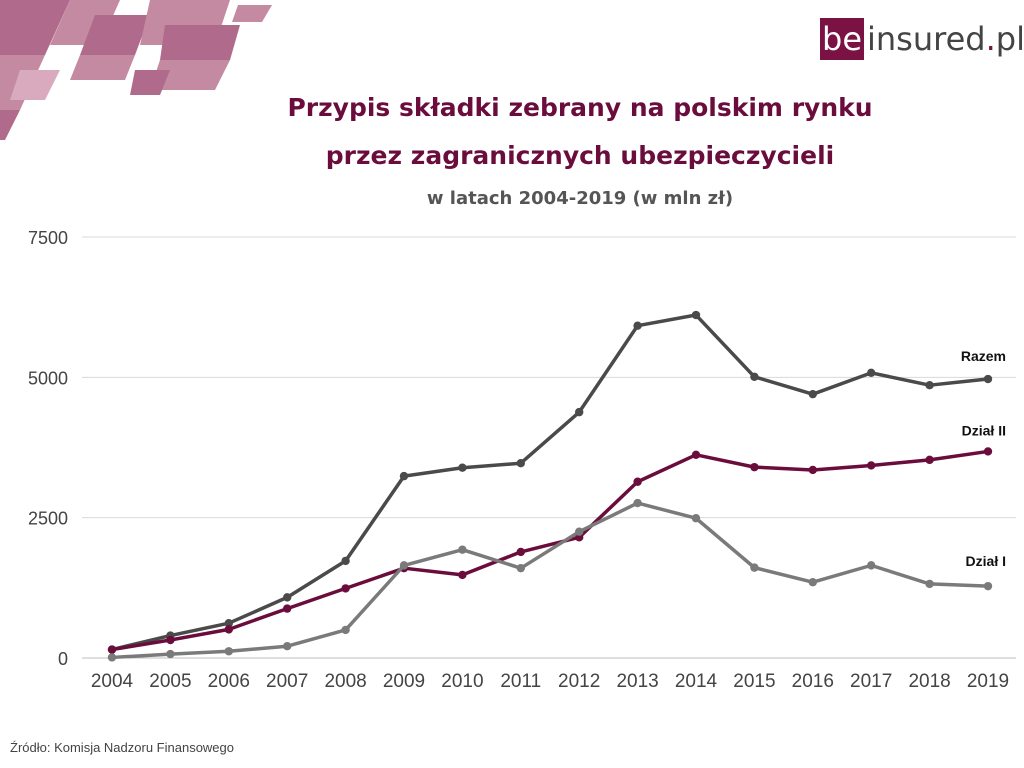 The width and height of the screenshot is (1024, 768). I want to click on x-tick-label: 2015, so click(754, 681).